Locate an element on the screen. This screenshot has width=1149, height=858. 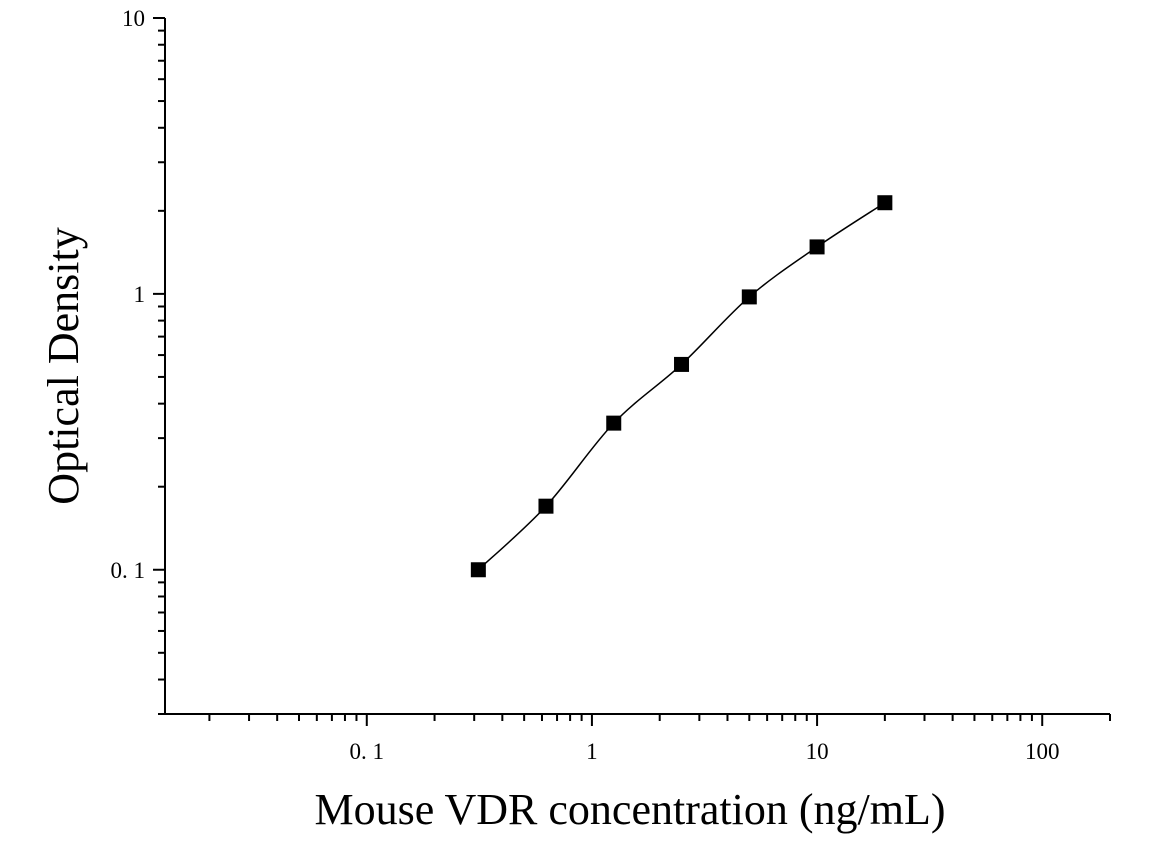
y-tick-label: 1 is located at coordinates (140, 294).